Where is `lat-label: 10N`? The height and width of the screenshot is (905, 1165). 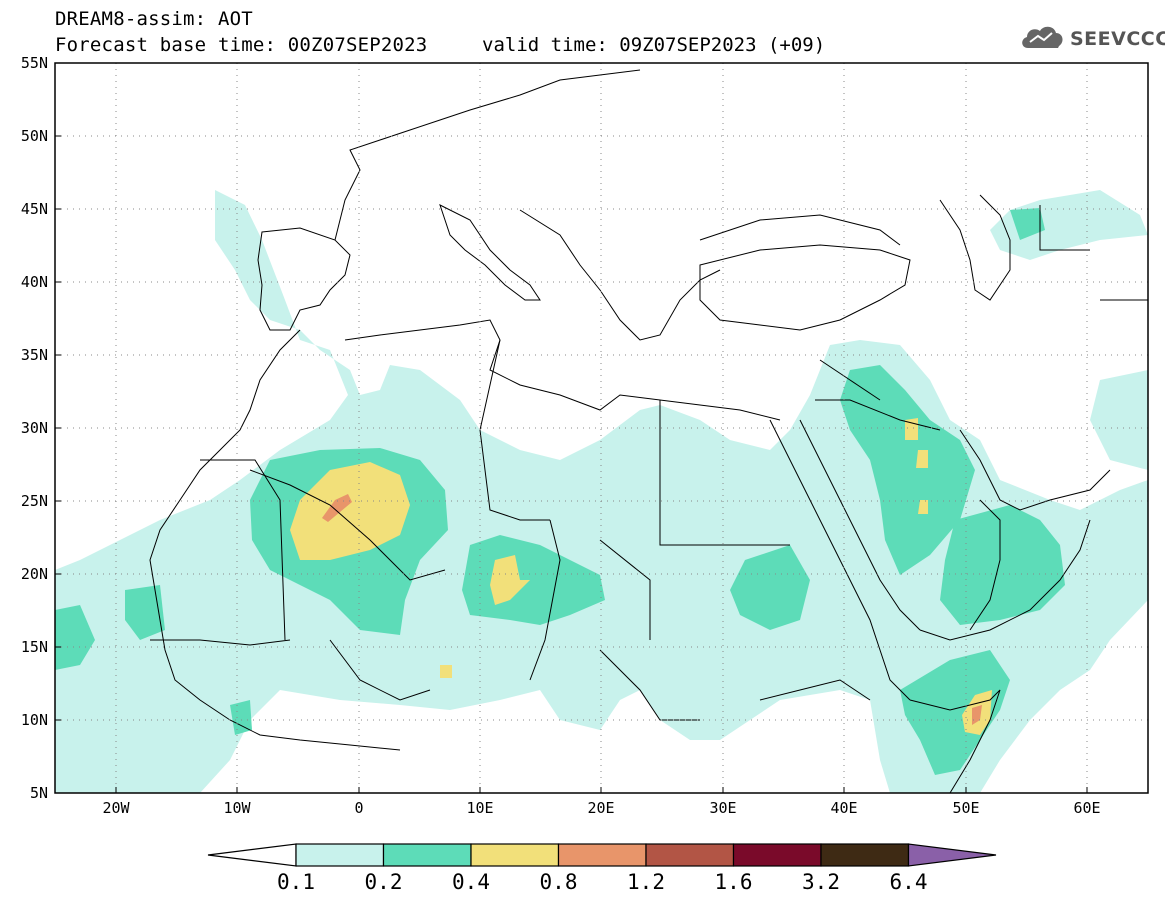 lat-label: 10N is located at coordinates (34, 720).